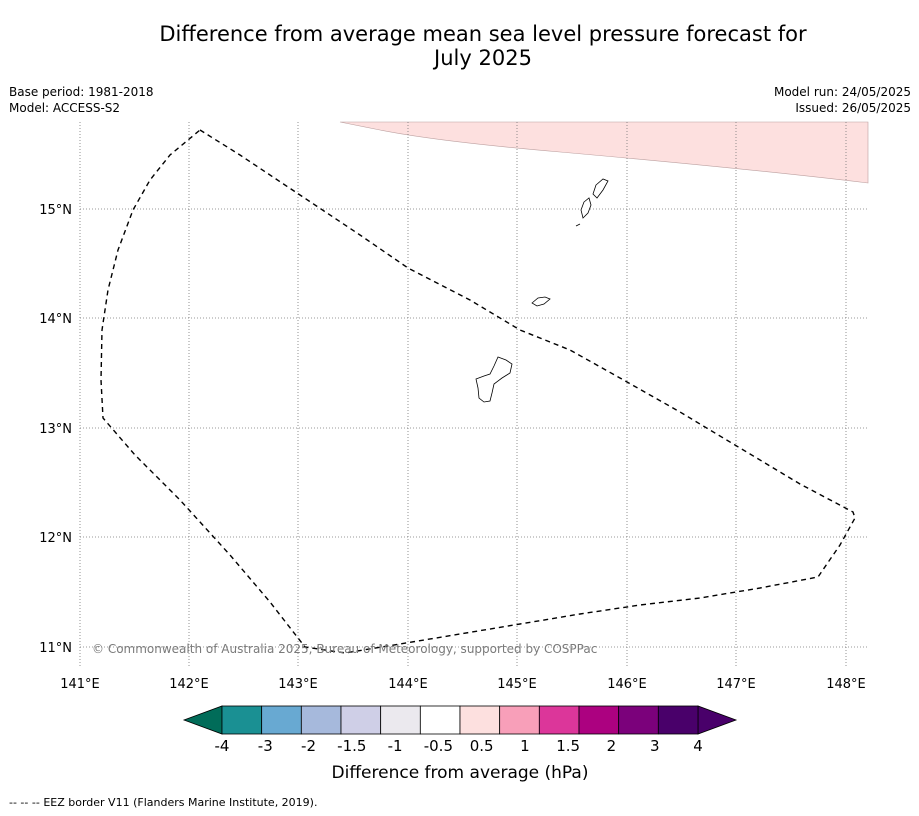 This screenshot has width=919, height=816. Describe the element at coordinates (604, 152) in the screenshot. I see `pressure-anomaly-region` at that location.